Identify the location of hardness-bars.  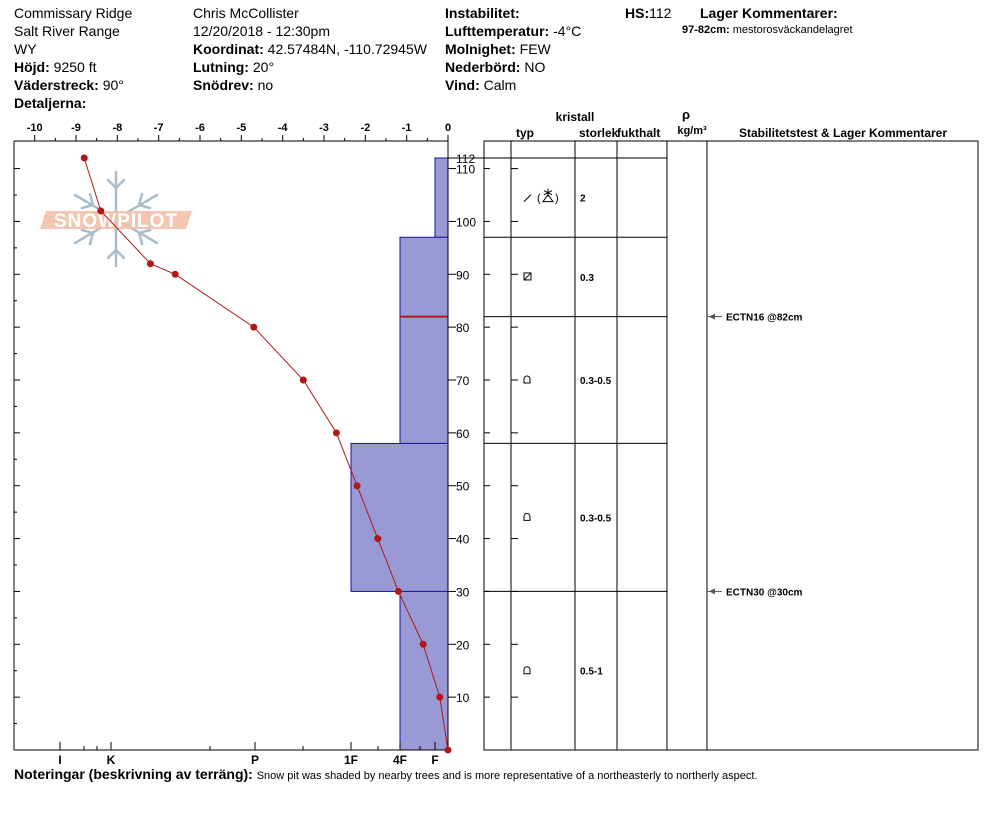
(399, 454).